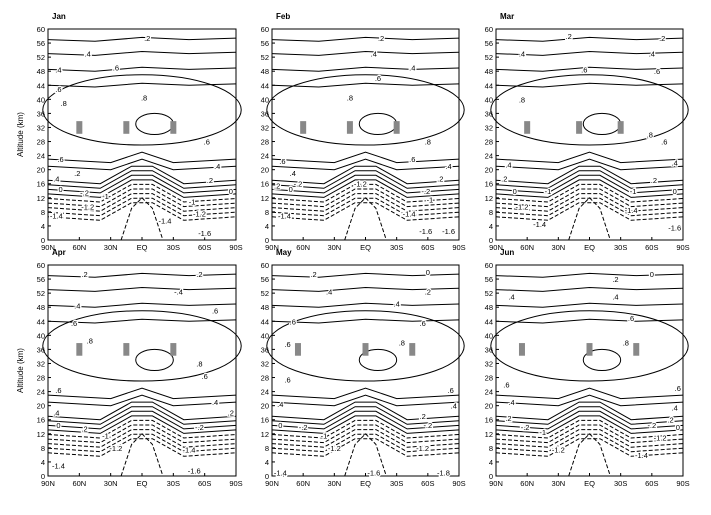  I want to click on y-tick-label: 24, so click(489, 392).